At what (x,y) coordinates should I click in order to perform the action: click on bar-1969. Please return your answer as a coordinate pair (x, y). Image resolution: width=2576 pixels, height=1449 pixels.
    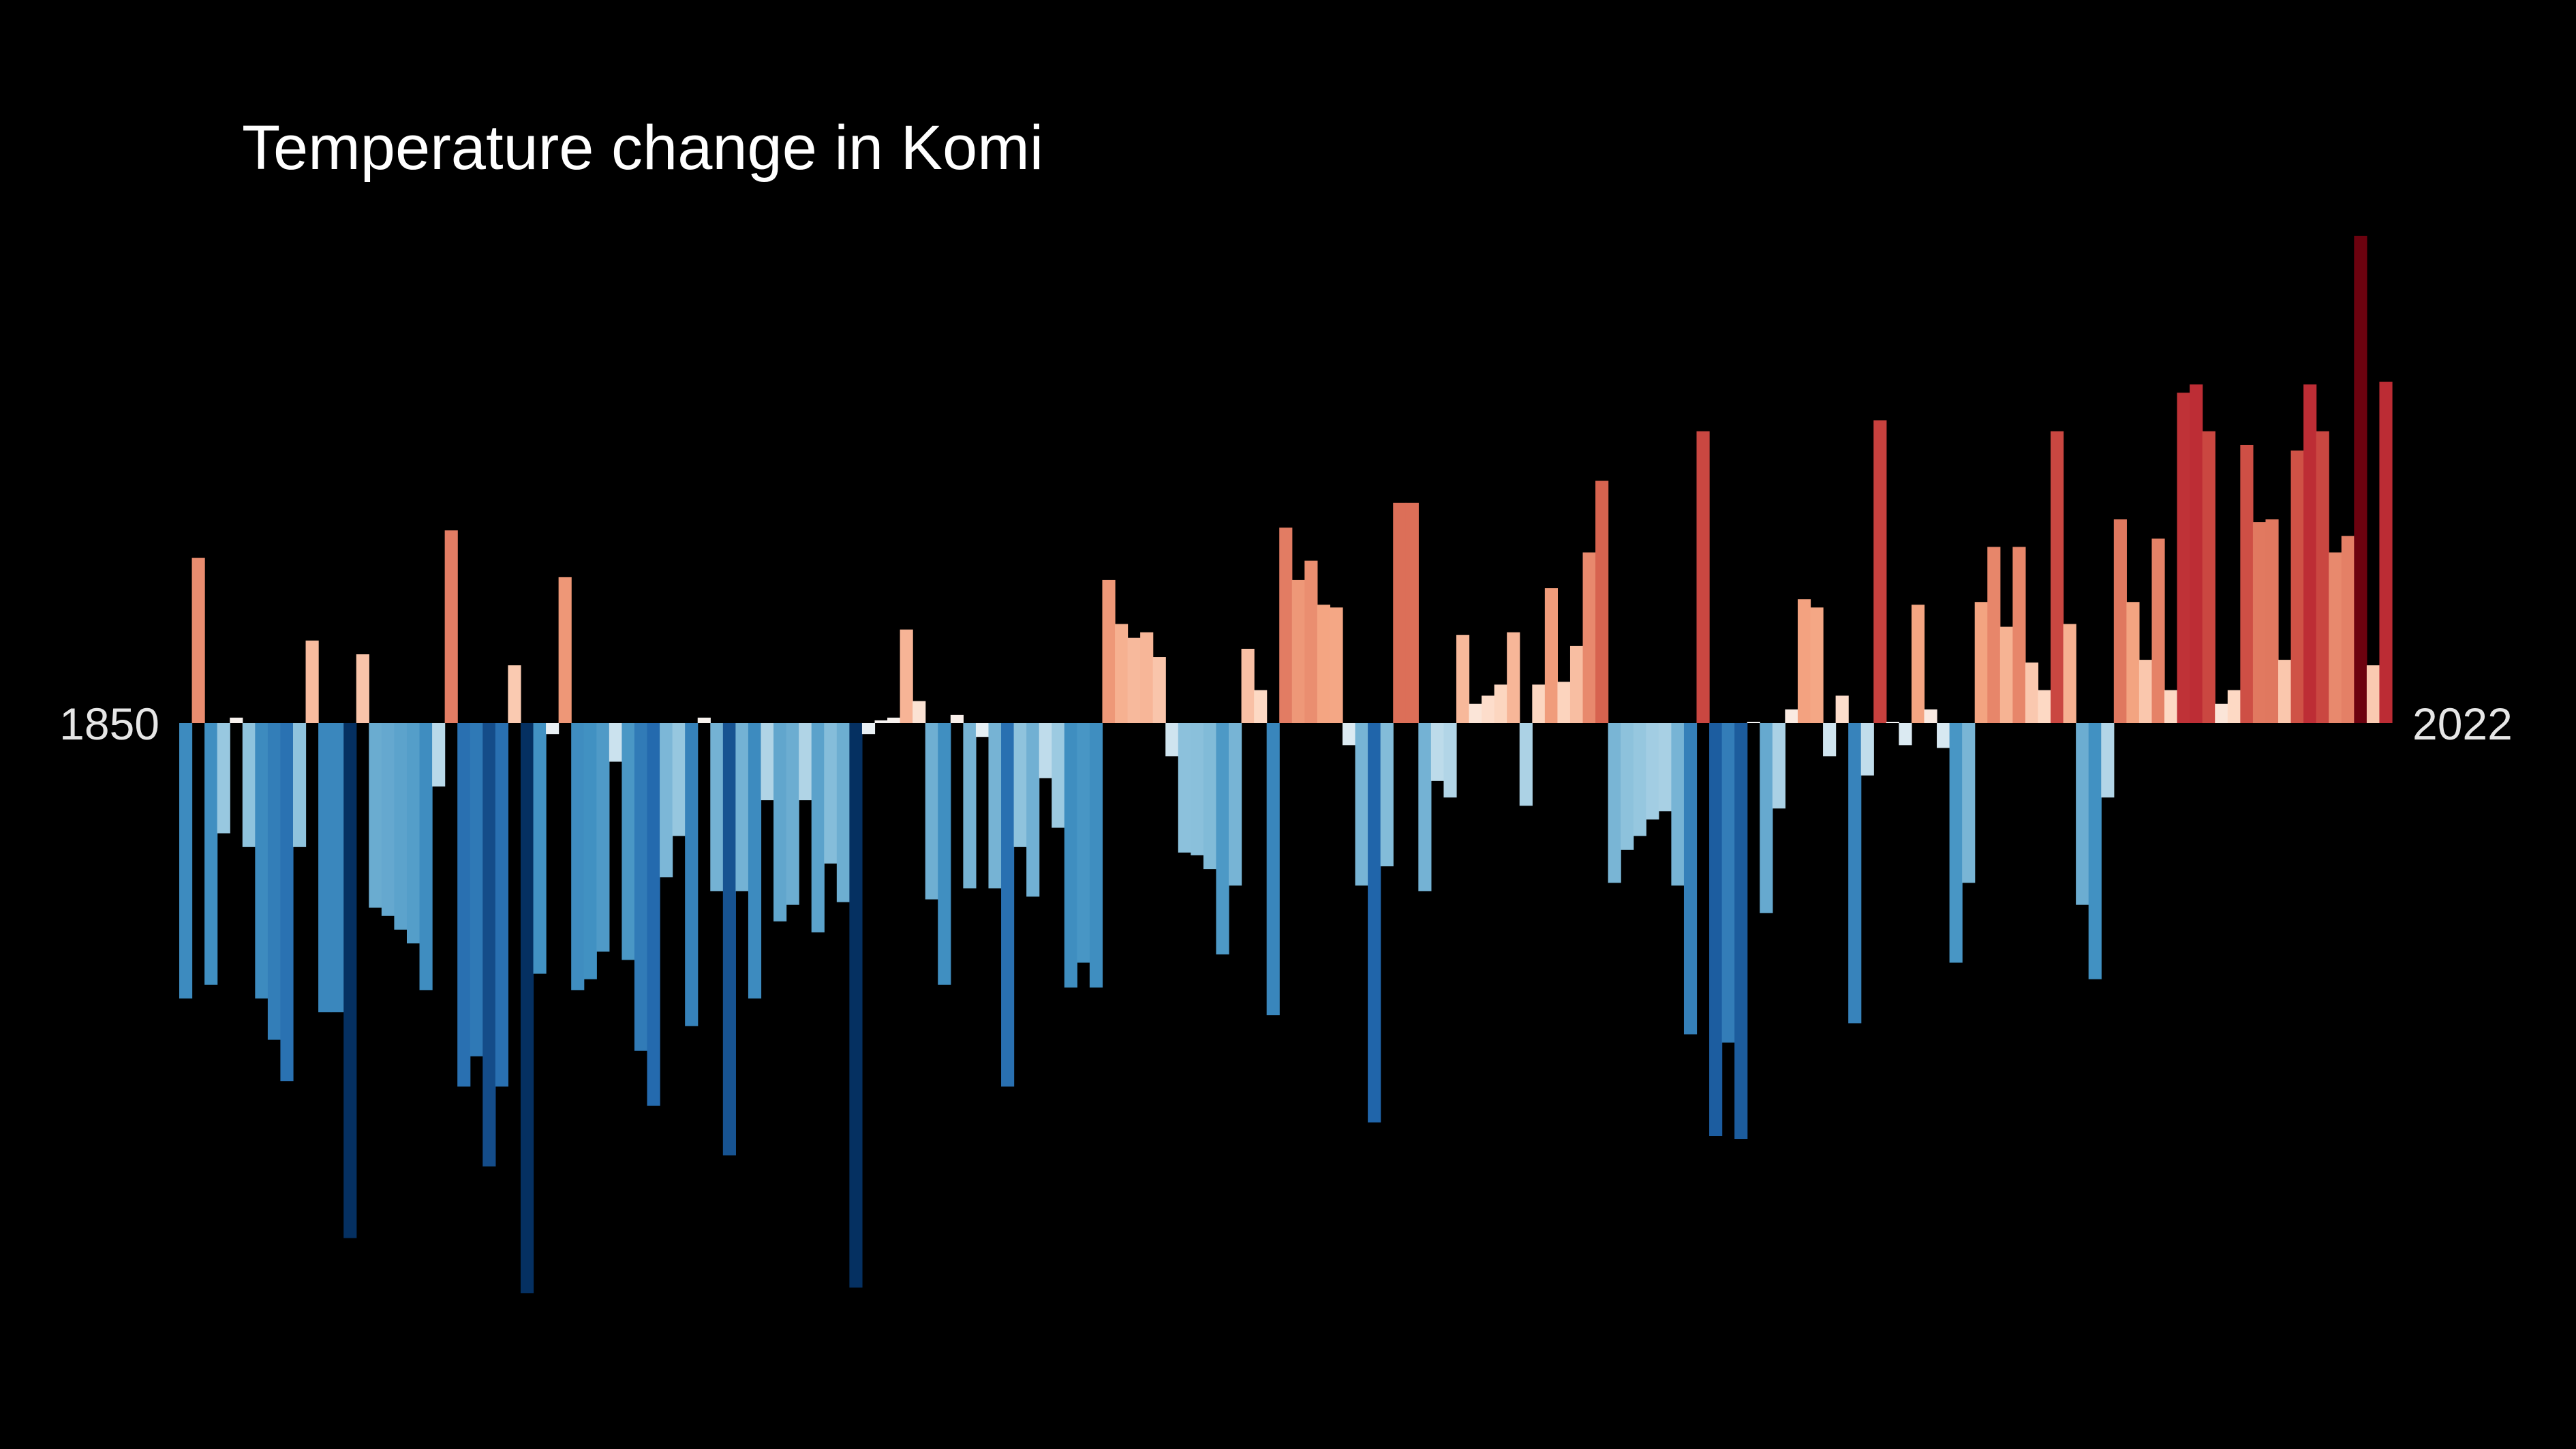
    Looking at the image, I should click on (1690, 879).